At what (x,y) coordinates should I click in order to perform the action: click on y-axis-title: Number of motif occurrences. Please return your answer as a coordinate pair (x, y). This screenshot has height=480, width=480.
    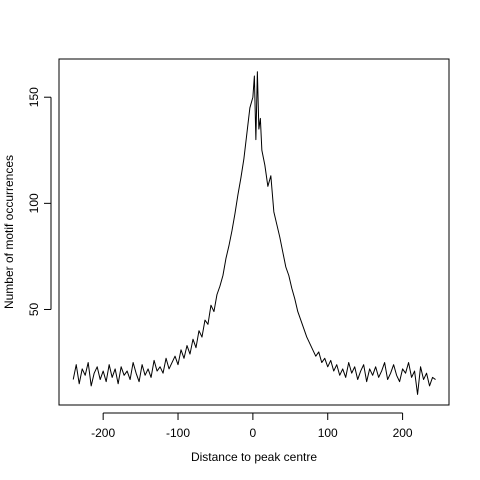
    Looking at the image, I should click on (9, 232).